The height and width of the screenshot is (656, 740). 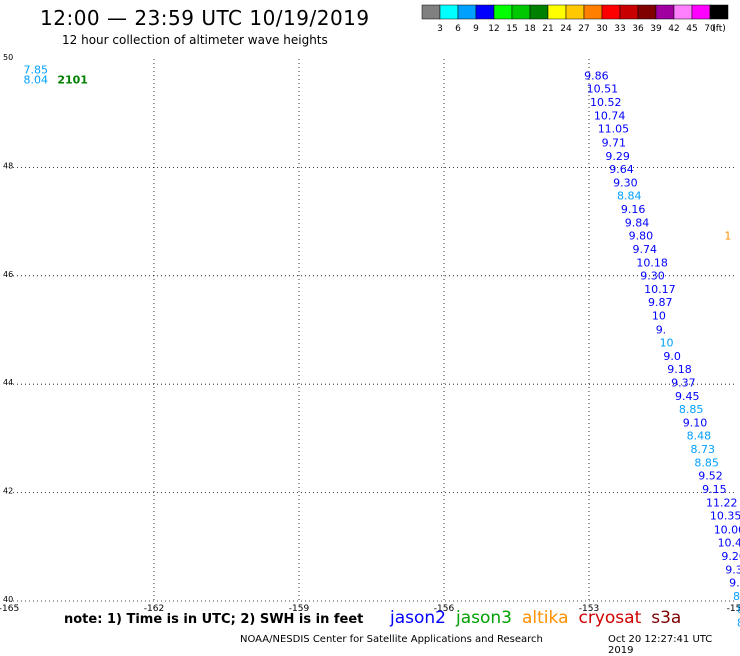 I want to click on swh-label: 8.24, so click(x=736, y=596).